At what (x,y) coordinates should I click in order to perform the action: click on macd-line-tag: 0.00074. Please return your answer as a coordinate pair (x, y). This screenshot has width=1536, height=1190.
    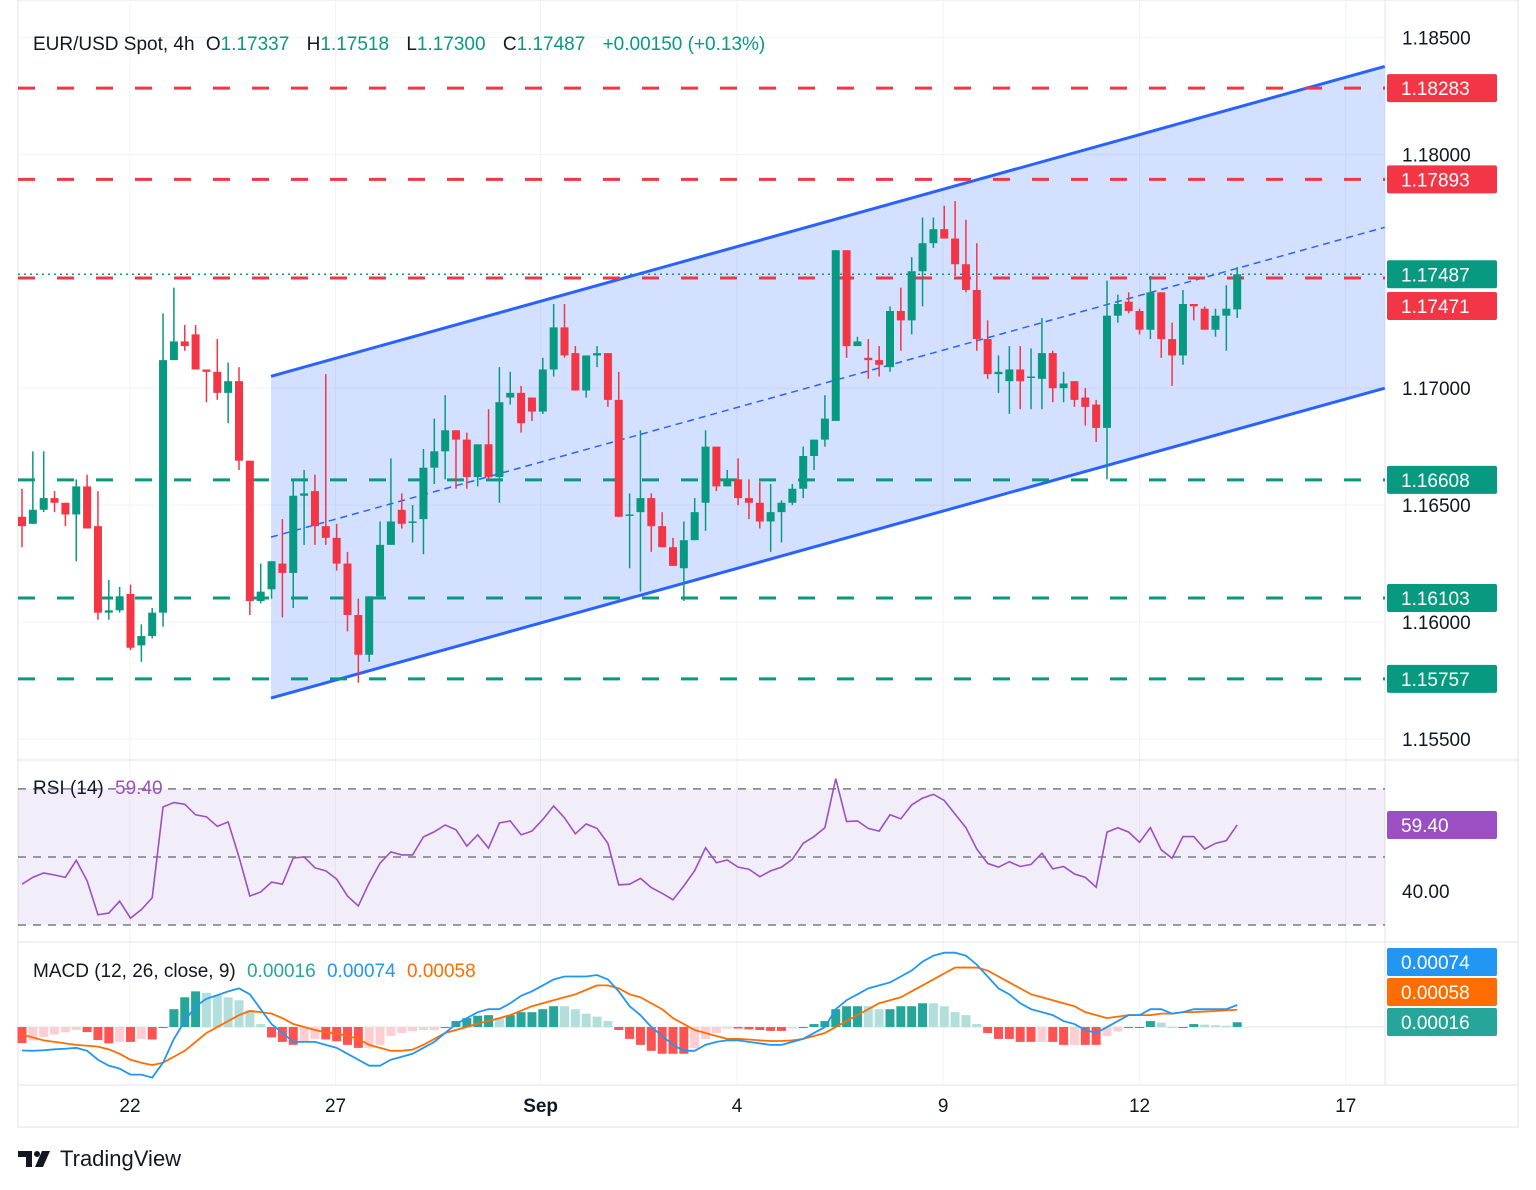
    Looking at the image, I should click on (1435, 963).